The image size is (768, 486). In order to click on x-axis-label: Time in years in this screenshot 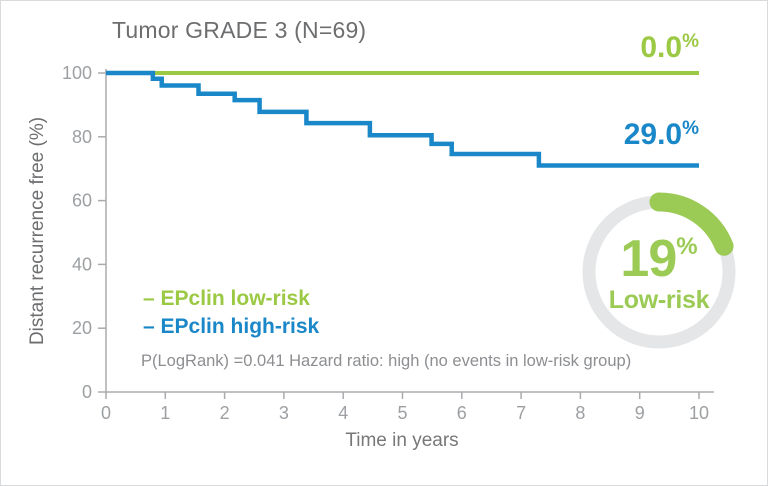, I will do `click(402, 440)`.